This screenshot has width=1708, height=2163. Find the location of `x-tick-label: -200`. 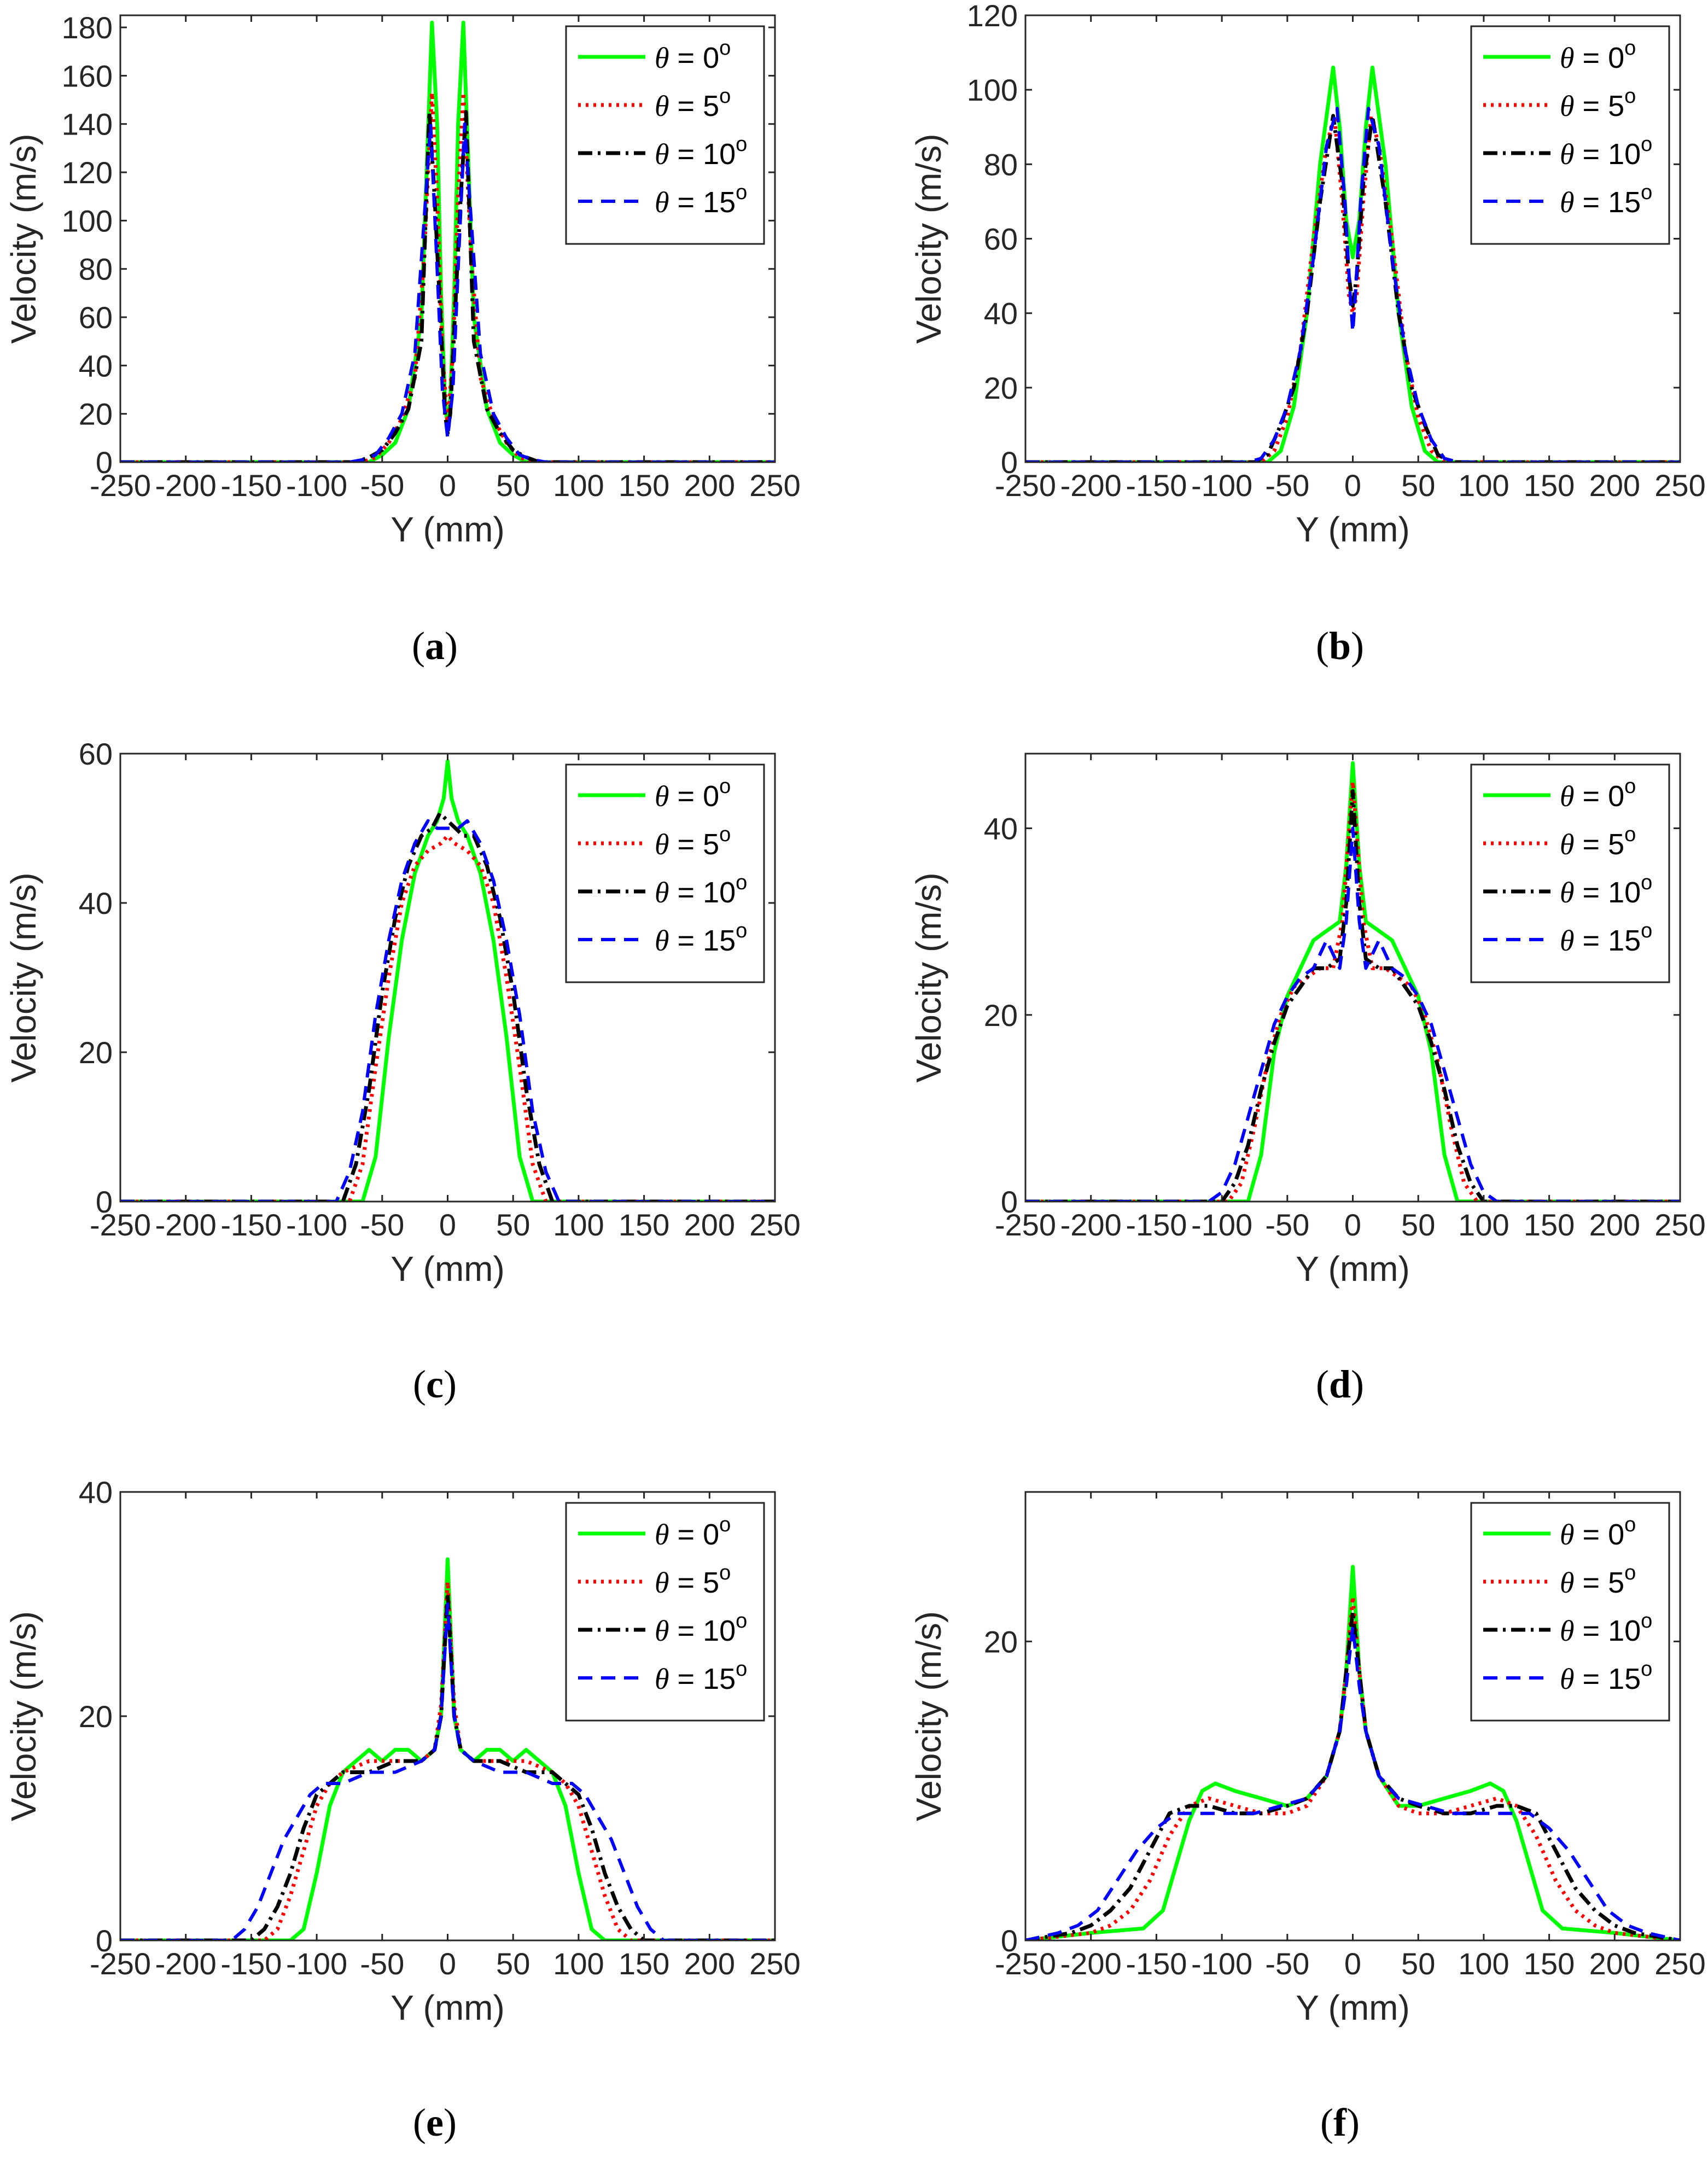

x-tick-label: -200 is located at coordinates (1091, 1963).